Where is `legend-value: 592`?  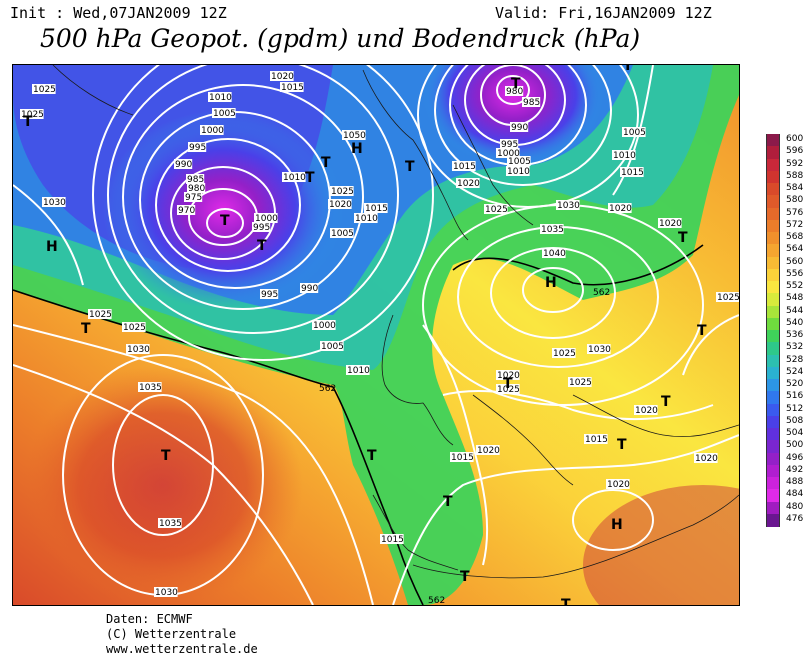
legend-value: 592 is located at coordinates (795, 163).